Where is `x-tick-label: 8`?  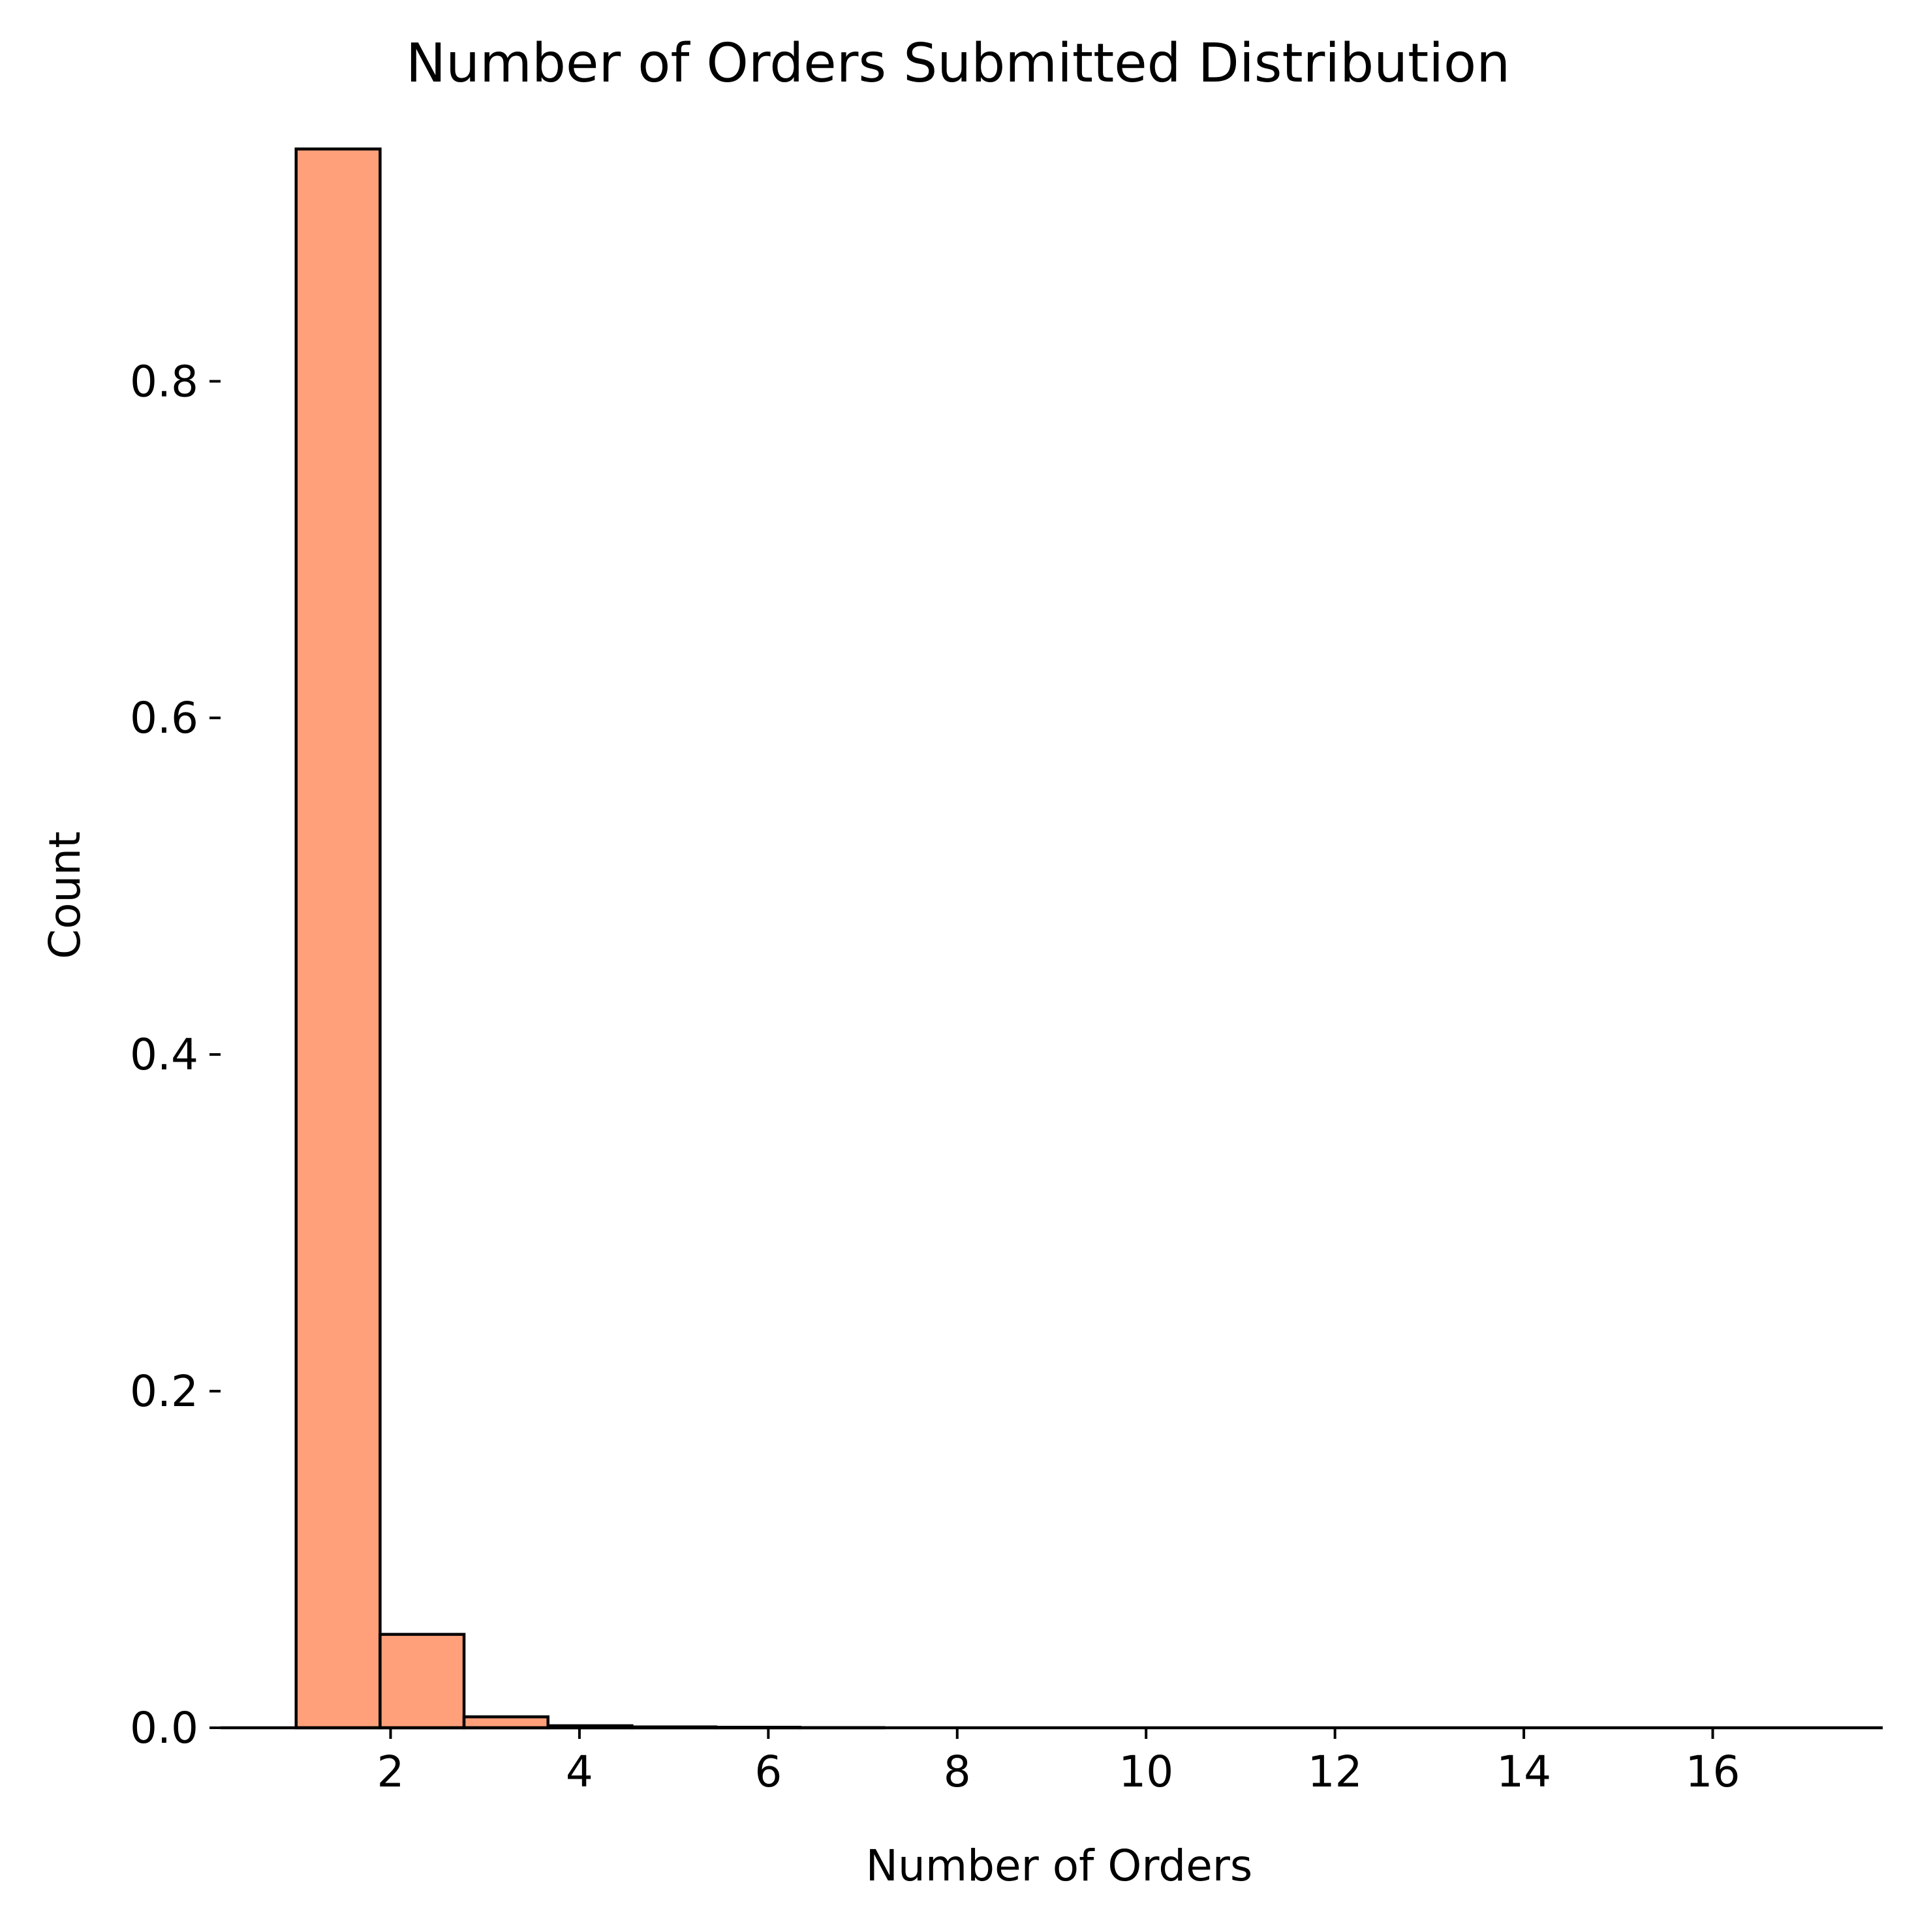 x-tick-label: 8 is located at coordinates (957, 1772).